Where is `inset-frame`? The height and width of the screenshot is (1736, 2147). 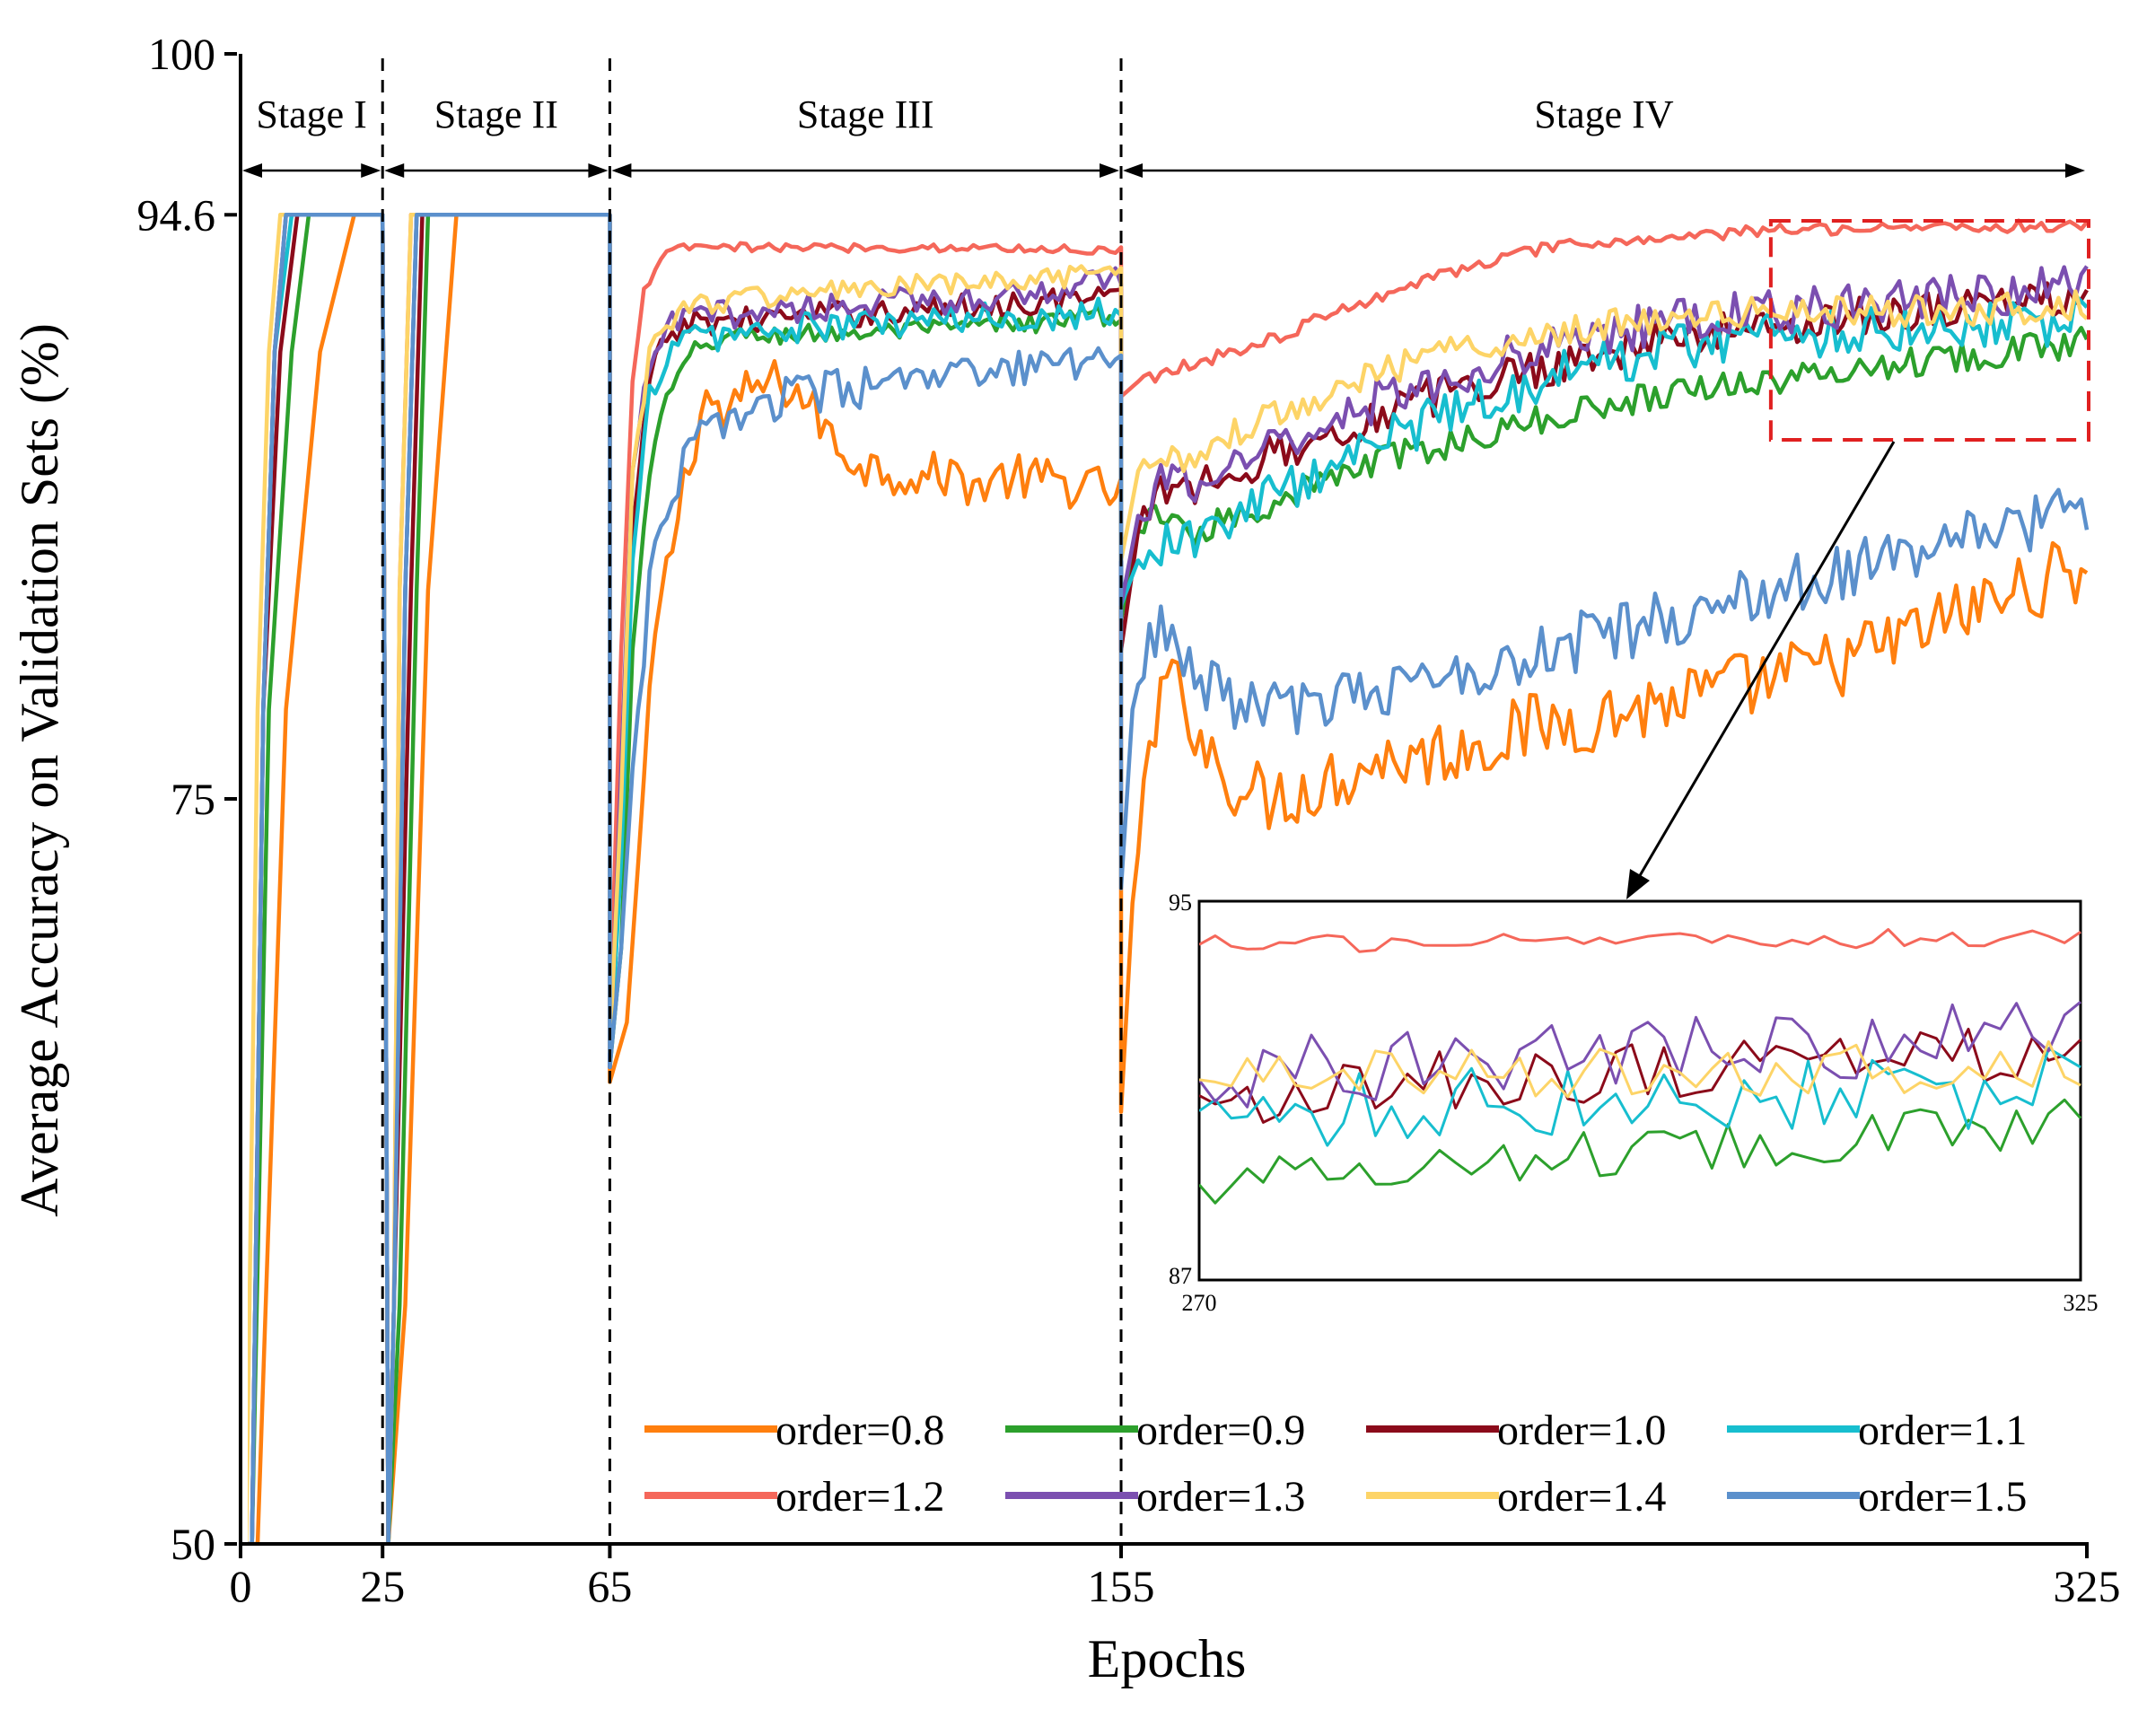
inset-frame is located at coordinates (1639, 1090).